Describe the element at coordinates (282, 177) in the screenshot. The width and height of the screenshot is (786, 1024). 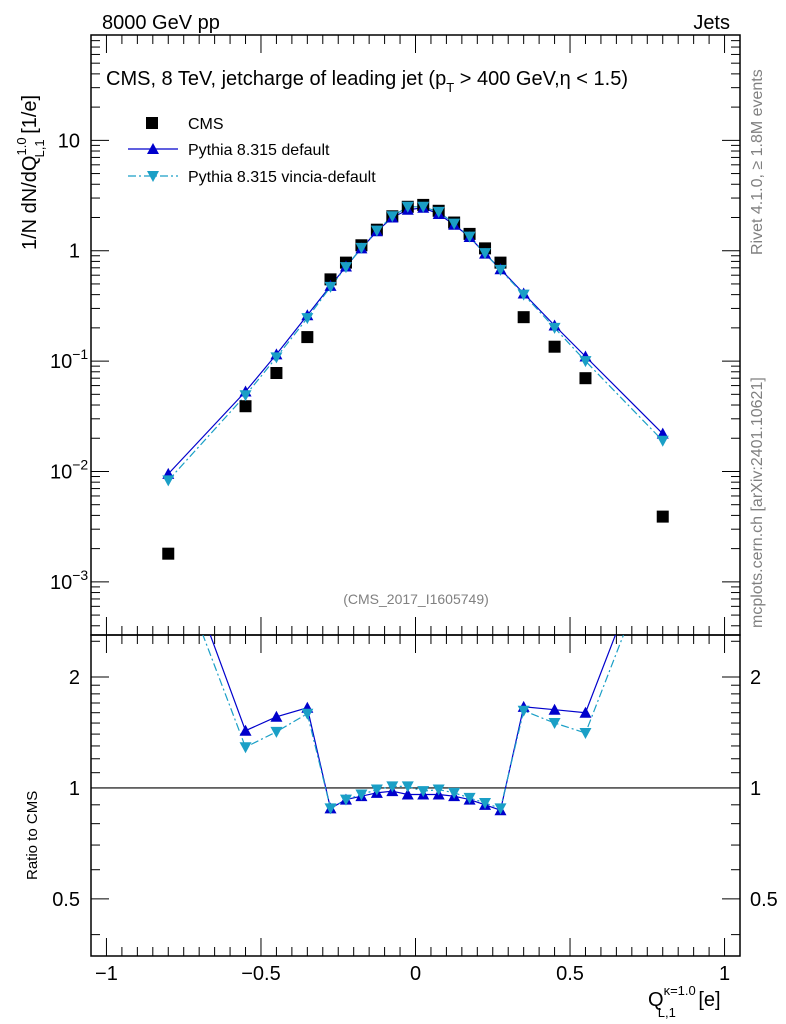
I see `legend-label-vincia: Pythia 8.315 vincia-default` at that location.